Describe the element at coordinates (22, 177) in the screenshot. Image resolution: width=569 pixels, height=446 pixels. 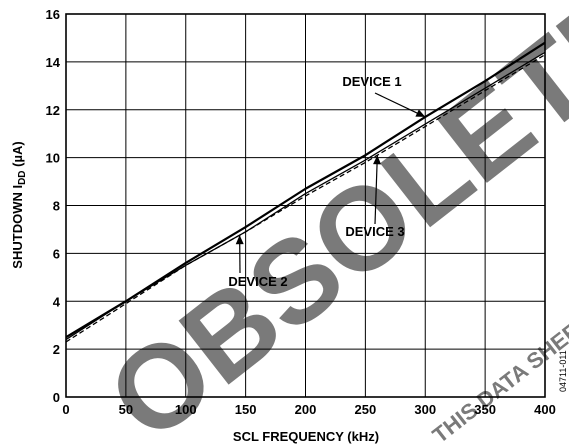
I see `y-axis-title-sub: DD` at that location.